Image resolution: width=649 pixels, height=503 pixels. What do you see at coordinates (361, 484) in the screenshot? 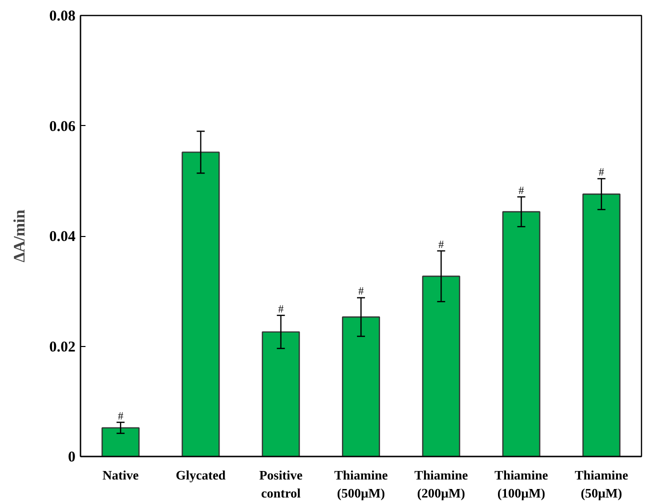
I see `x-tick-label: Thiamine (500µM)` at bounding box center [361, 484].